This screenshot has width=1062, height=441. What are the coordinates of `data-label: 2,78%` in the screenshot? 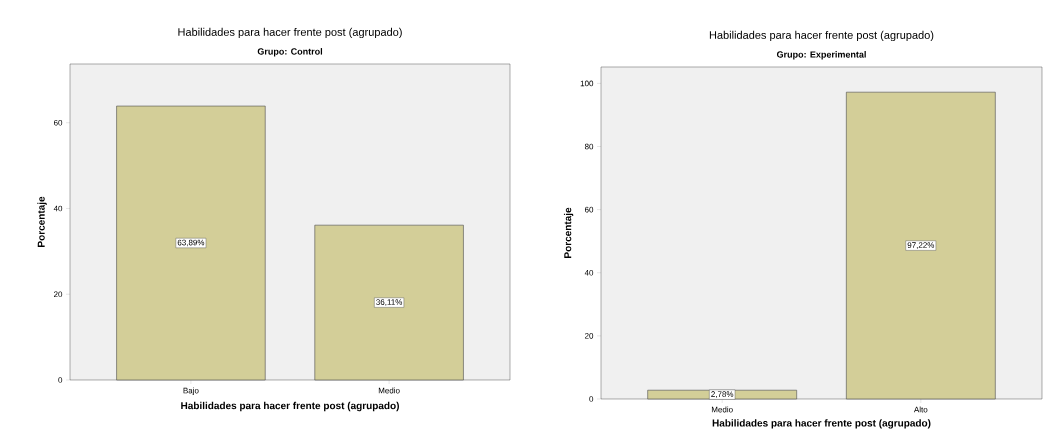 It's located at (722, 394).